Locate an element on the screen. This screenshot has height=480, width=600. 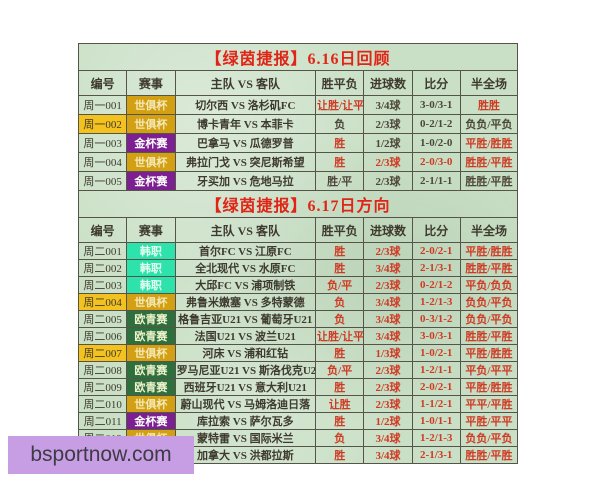
column-header: 赛事 is located at coordinates (151, 83).